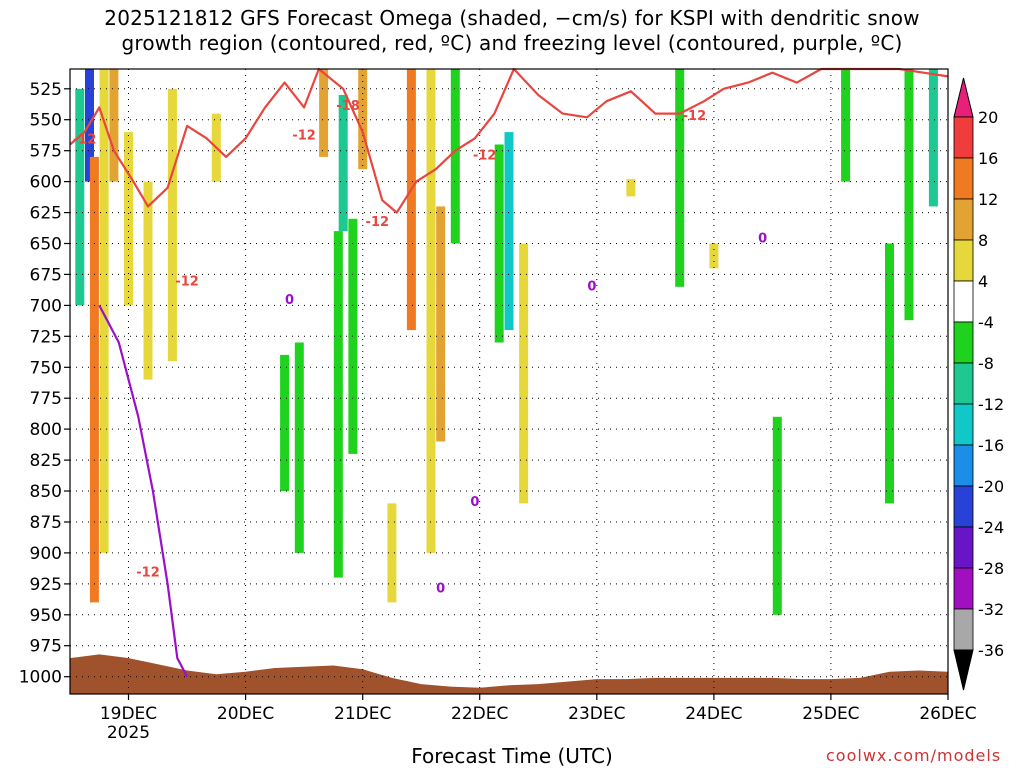  What do you see at coordinates (947, 714) in the screenshot?
I see `x-tick-label: 26DEC` at bounding box center [947, 714].